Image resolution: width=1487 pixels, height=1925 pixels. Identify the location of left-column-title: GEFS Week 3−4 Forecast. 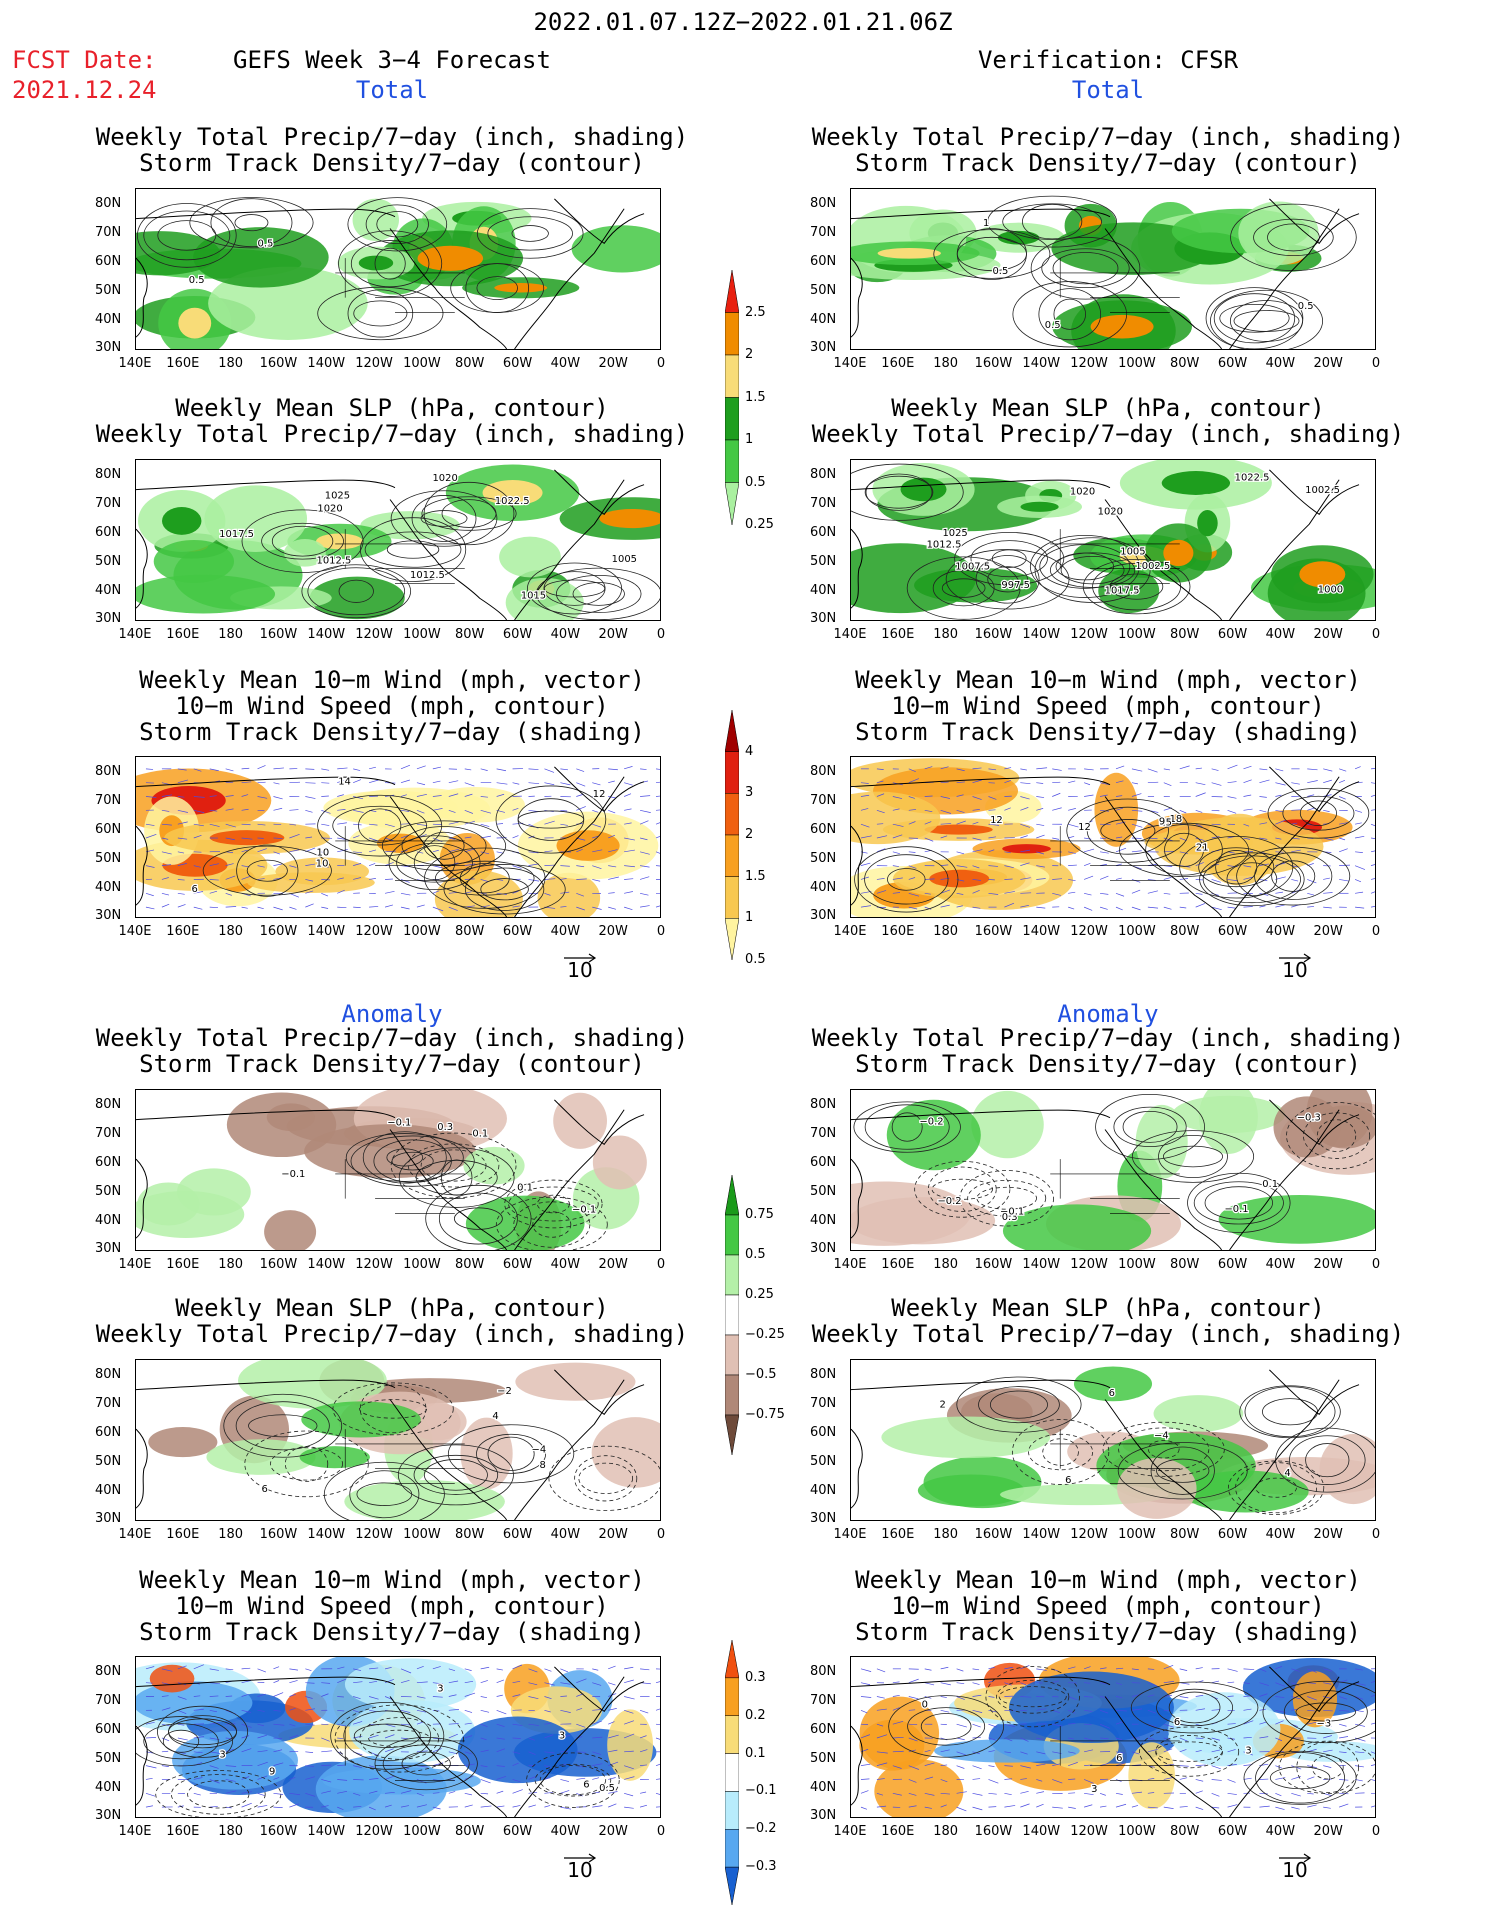
(392, 60).